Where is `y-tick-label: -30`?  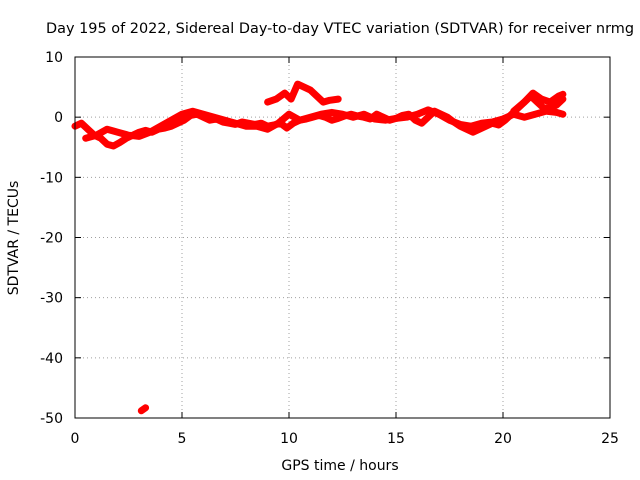
y-tick-label: -30 is located at coordinates (51, 299).